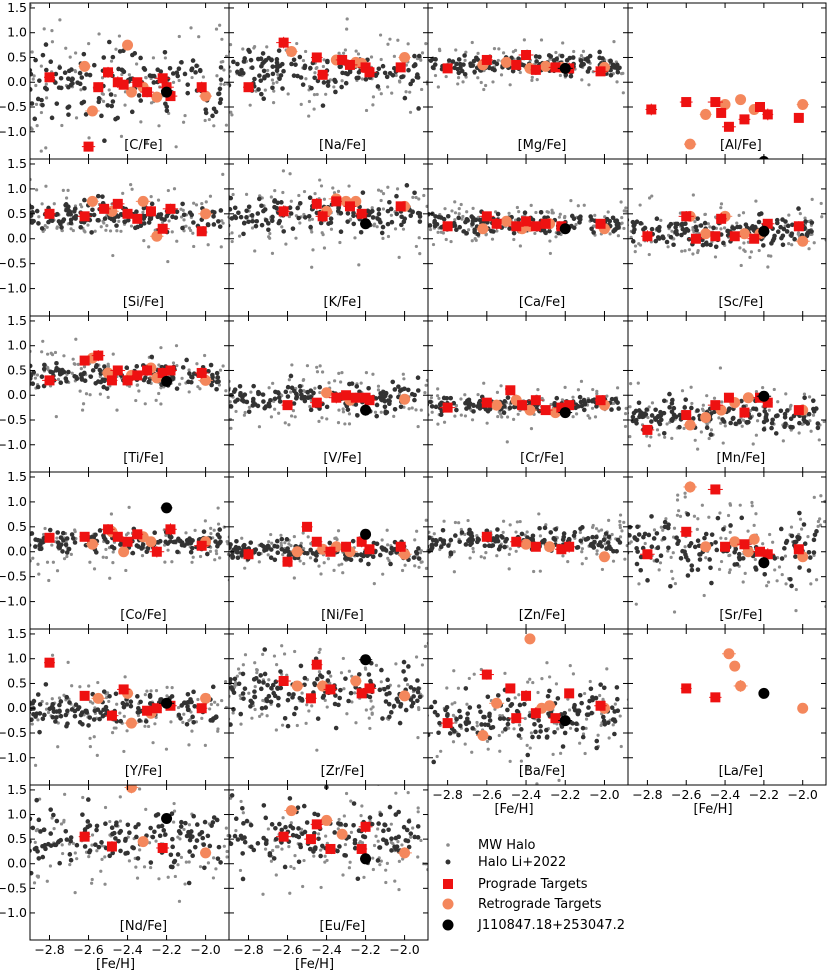 The image size is (830, 979). I want to click on panel-label: [Ni/Fe], so click(342, 615).